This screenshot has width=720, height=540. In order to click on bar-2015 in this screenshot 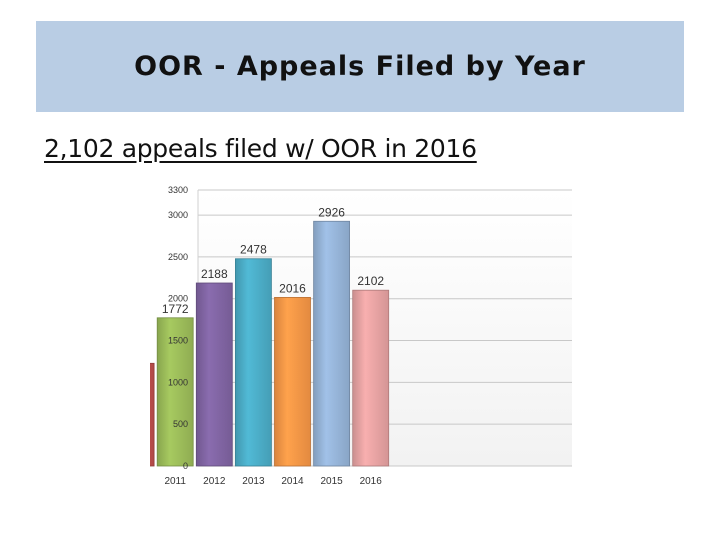, I will do `click(332, 343)`.